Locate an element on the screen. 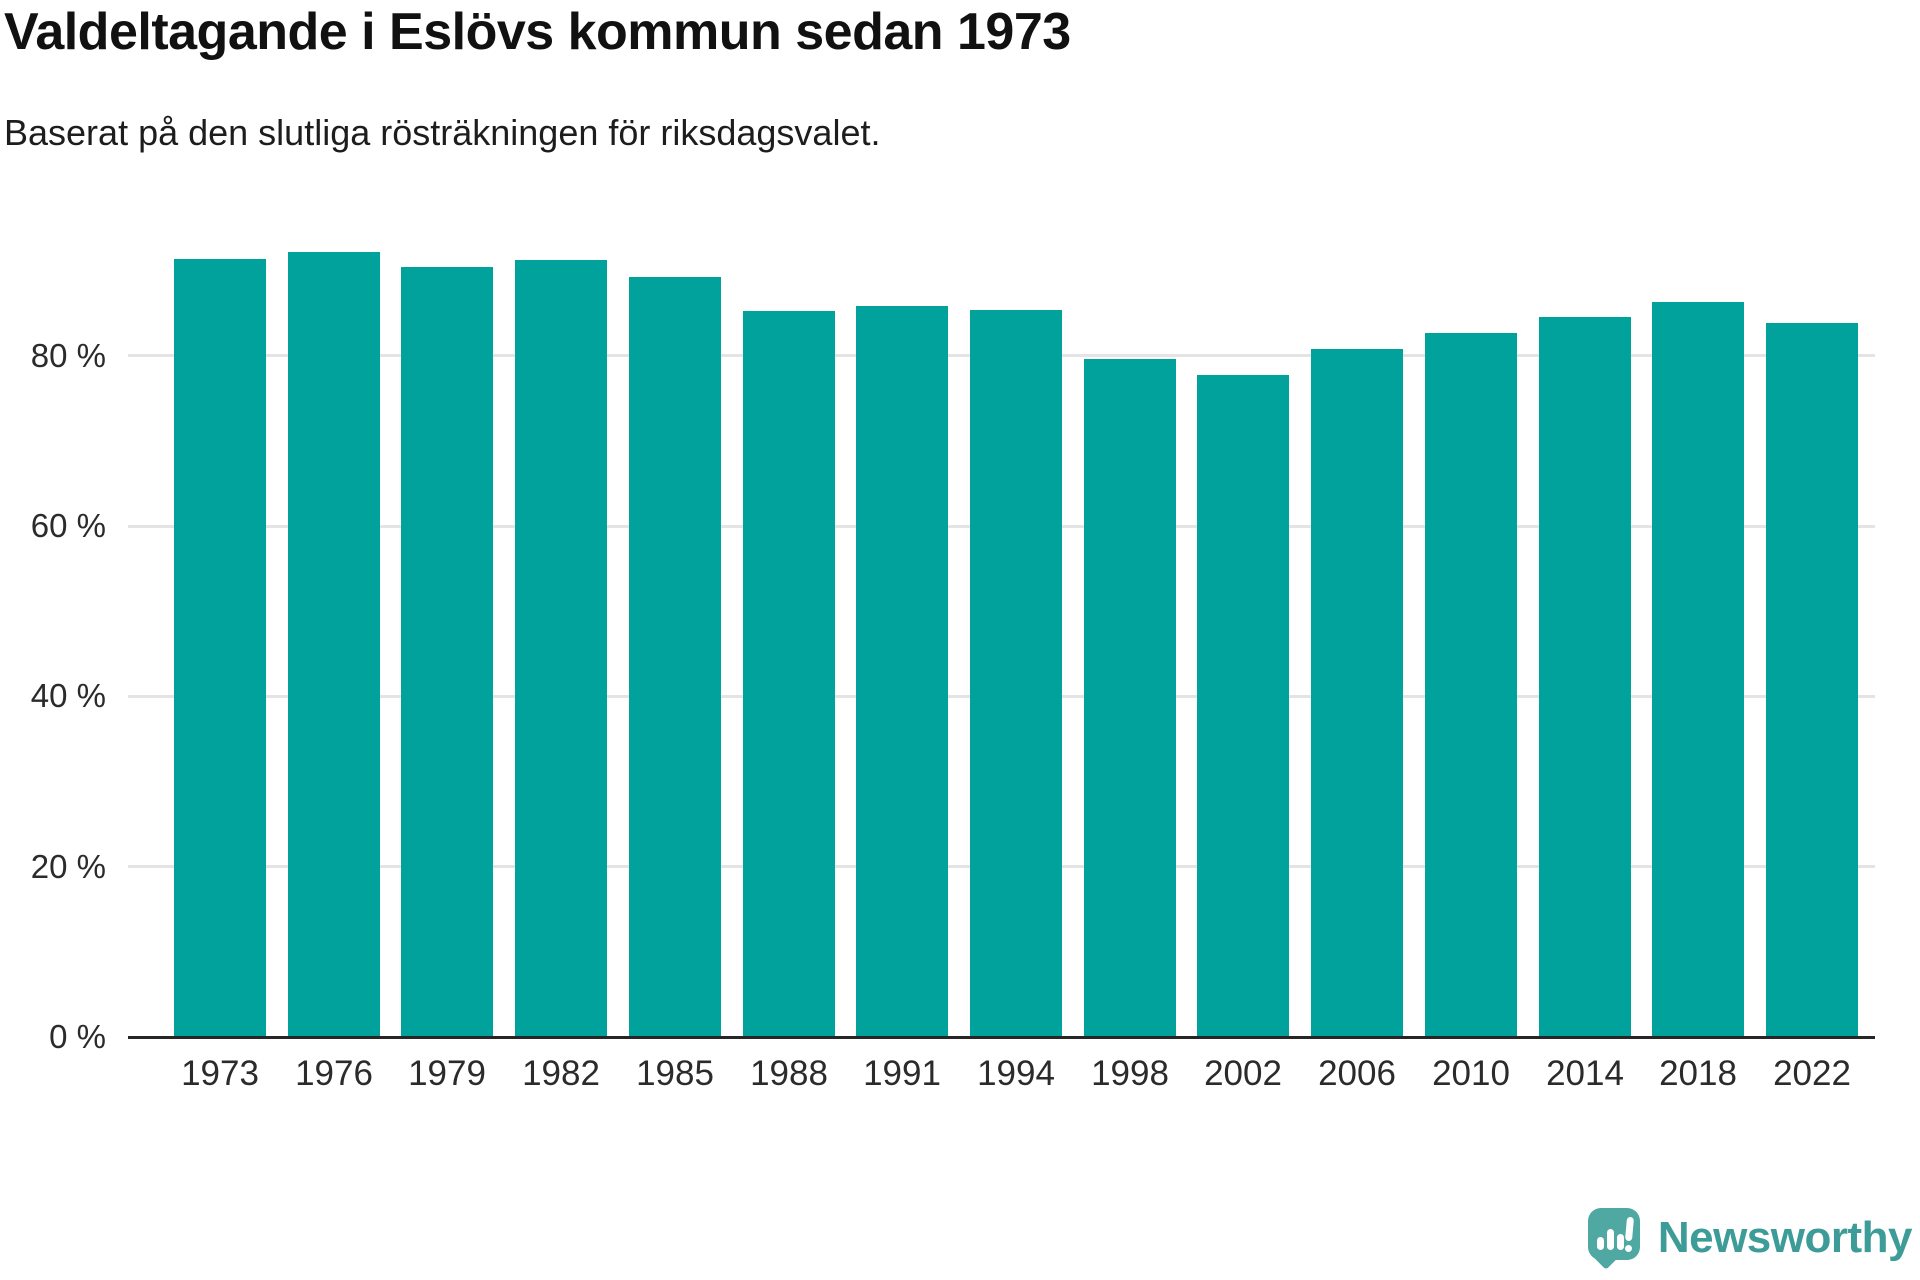 The height and width of the screenshot is (1280, 1920). x-tick-label-1998: 1998 is located at coordinates (1130, 1073).